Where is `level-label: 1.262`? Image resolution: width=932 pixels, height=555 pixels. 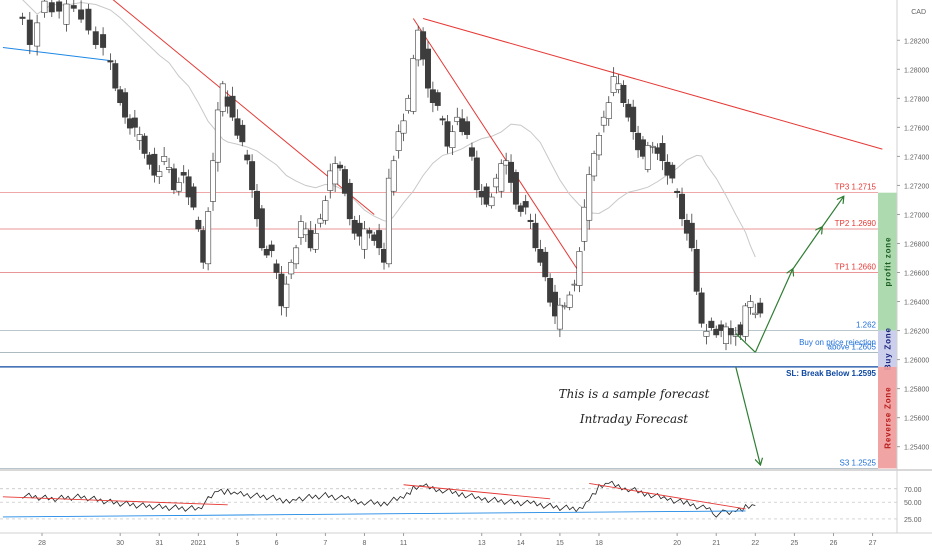
level-label: 1.262 is located at coordinates (866, 325).